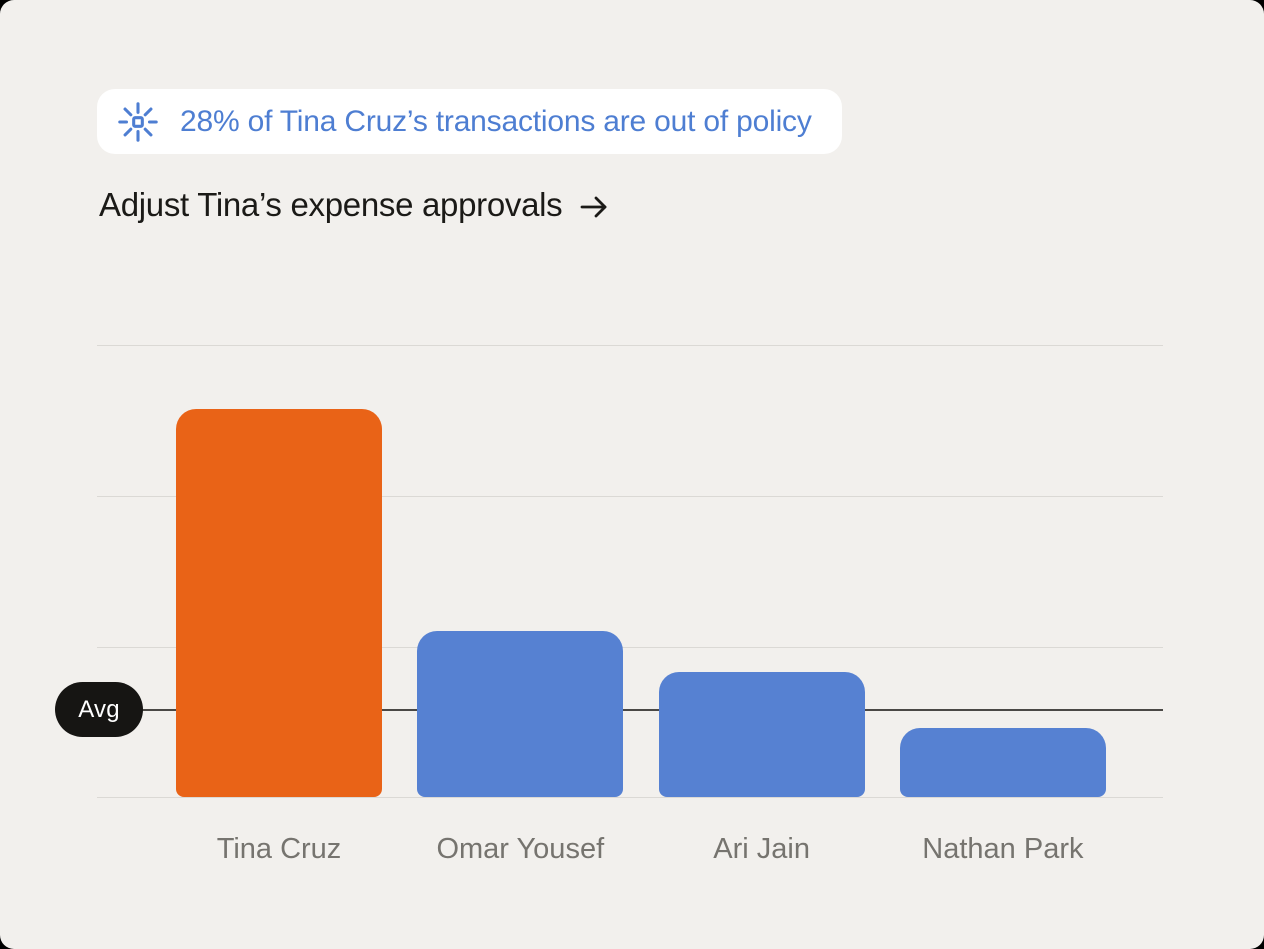 Image resolution: width=1264 pixels, height=949 pixels. I want to click on avg-badge: Avg, so click(99, 710).